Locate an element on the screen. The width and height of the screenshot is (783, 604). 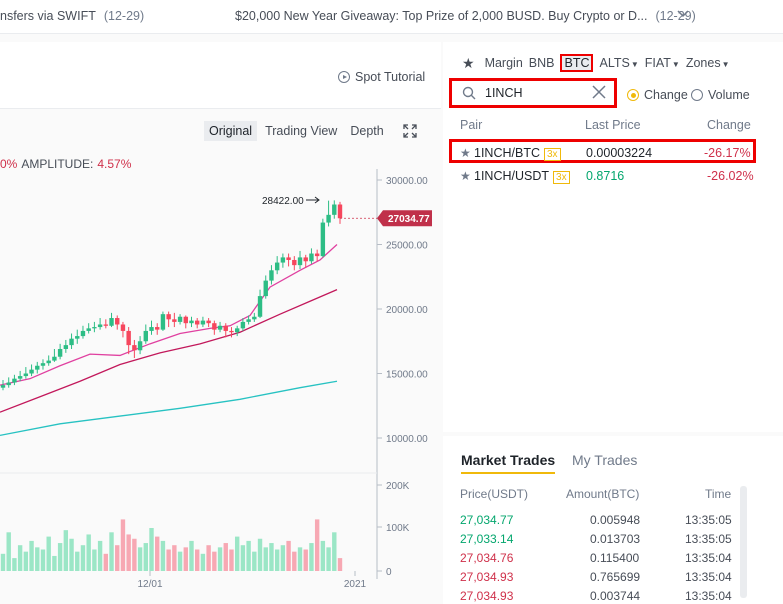
chevron-down-icon is located at coordinates (683, 13).